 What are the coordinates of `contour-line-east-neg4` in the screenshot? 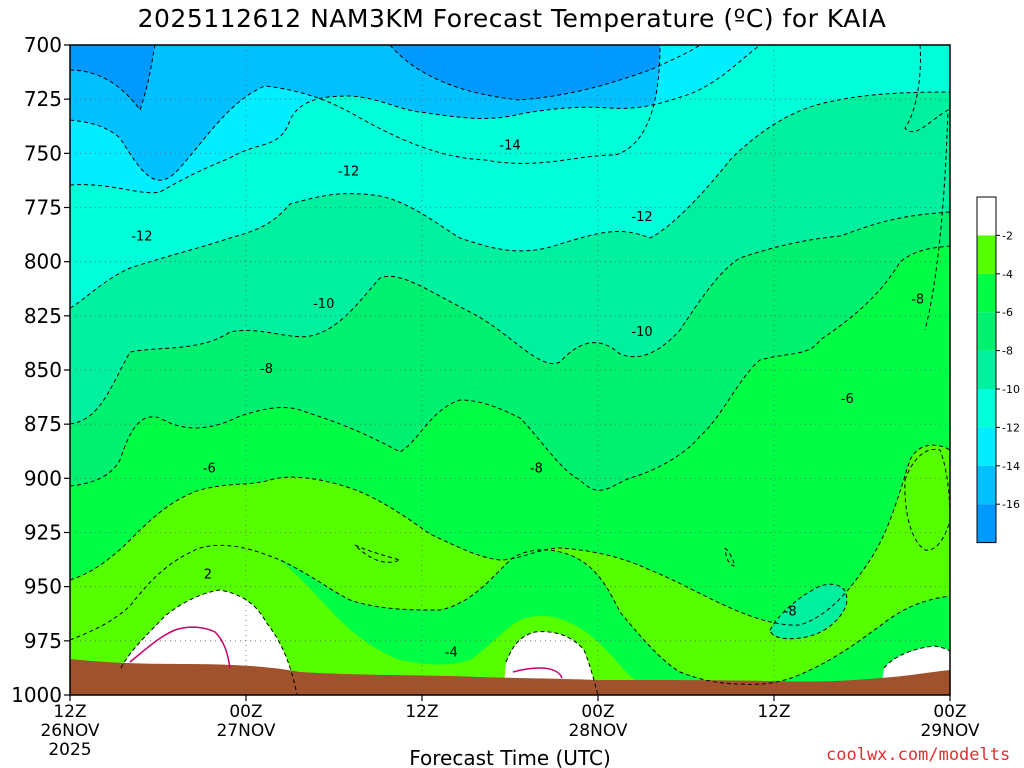 It's located at (927, 499).